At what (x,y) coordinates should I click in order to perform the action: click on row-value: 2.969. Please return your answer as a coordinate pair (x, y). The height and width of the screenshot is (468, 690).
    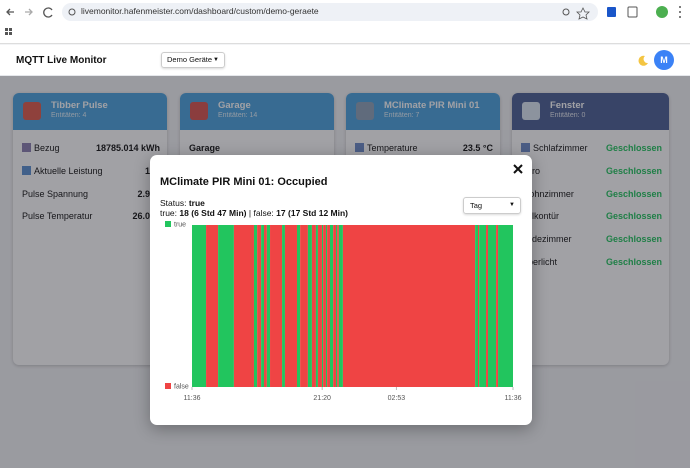
    Looking at the image, I should click on (148, 193).